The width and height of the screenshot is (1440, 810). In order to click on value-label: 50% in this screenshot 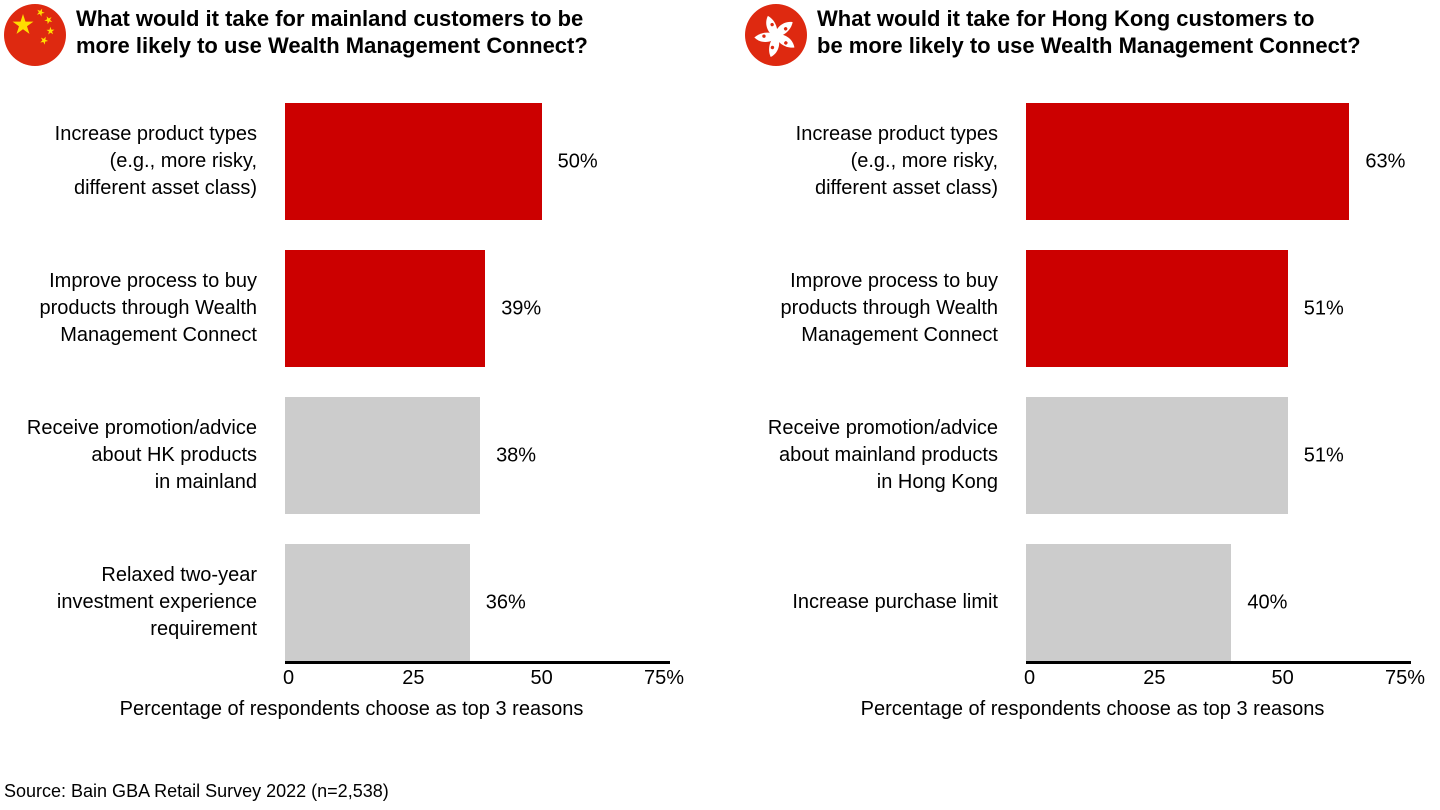, I will do `click(577, 161)`.